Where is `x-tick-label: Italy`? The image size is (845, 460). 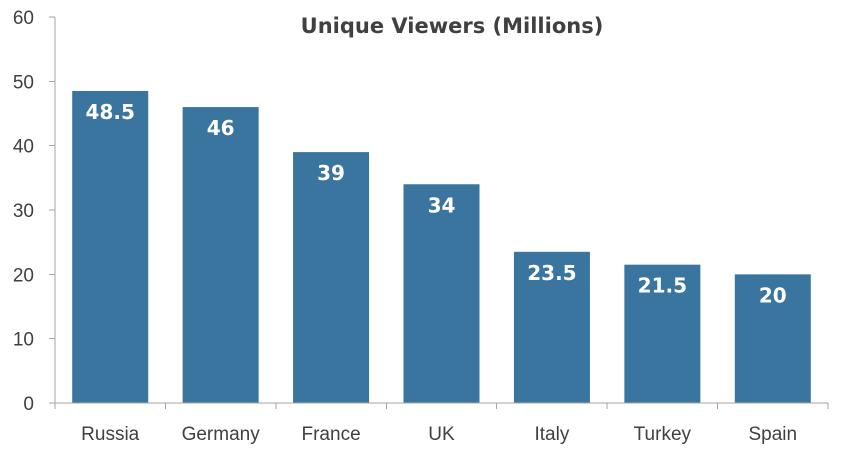 x-tick-label: Italy is located at coordinates (551, 434).